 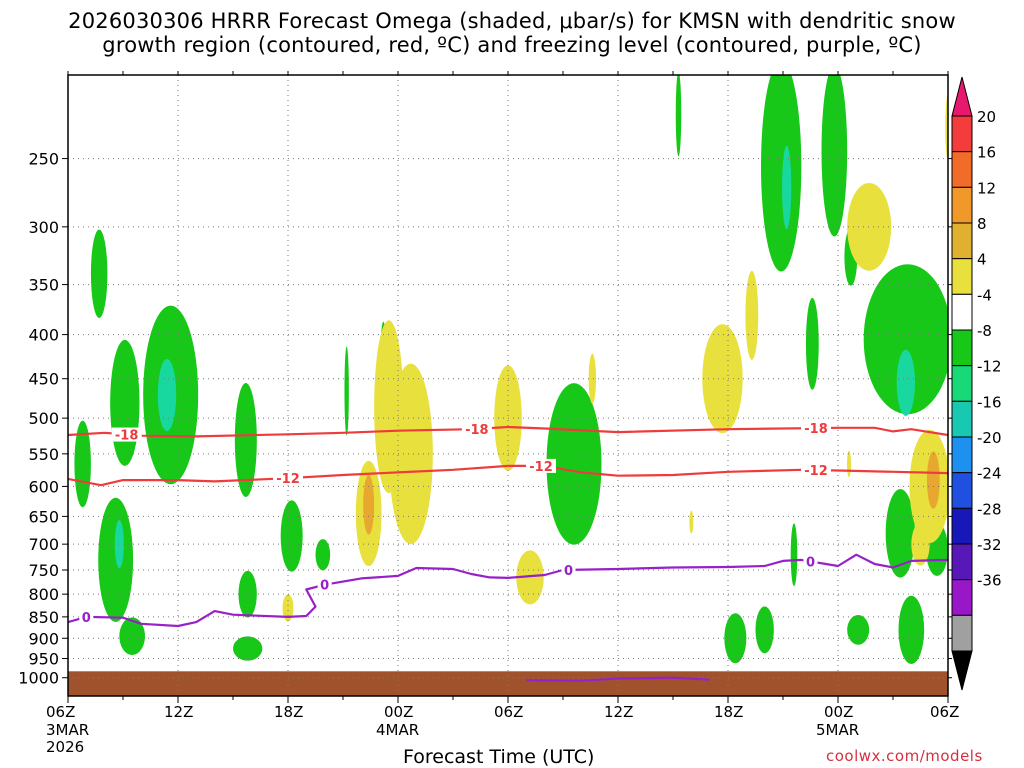 What do you see at coordinates (982, 260) in the screenshot?
I see `colorbar-label: 4` at bounding box center [982, 260].